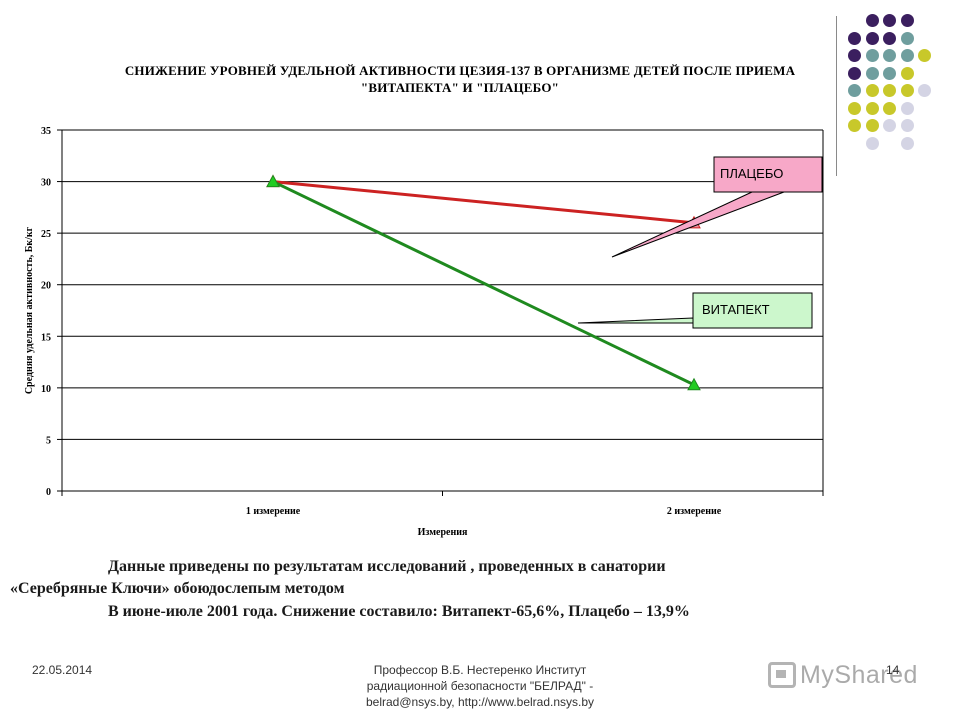 Image resolution: width=960 pixels, height=720 pixels. What do you see at coordinates (635, 320) in the screenshot?
I see `callout-vitapect-pointer` at bounding box center [635, 320].